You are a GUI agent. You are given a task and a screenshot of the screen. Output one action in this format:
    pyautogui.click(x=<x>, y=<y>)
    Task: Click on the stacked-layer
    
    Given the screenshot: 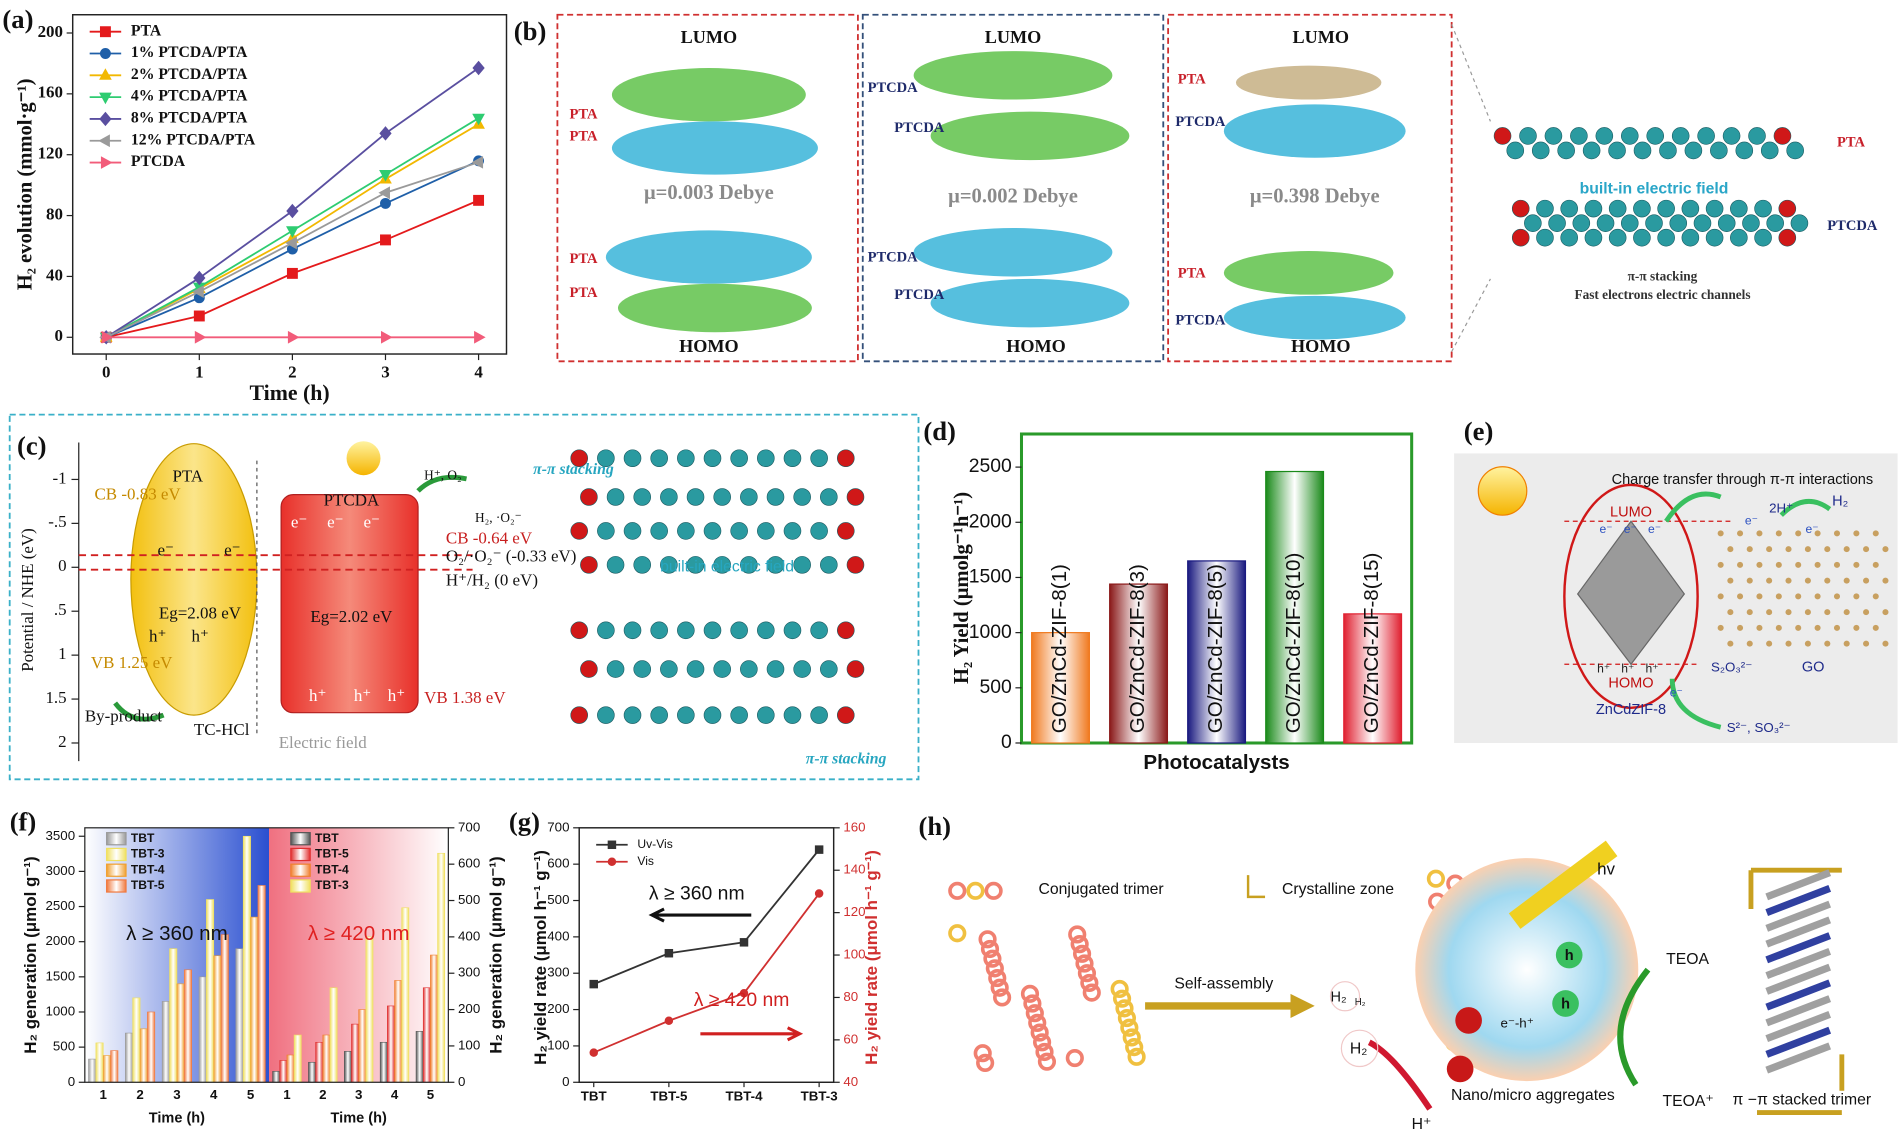 What is the action you would take?
    pyautogui.click(x=1798, y=964)
    